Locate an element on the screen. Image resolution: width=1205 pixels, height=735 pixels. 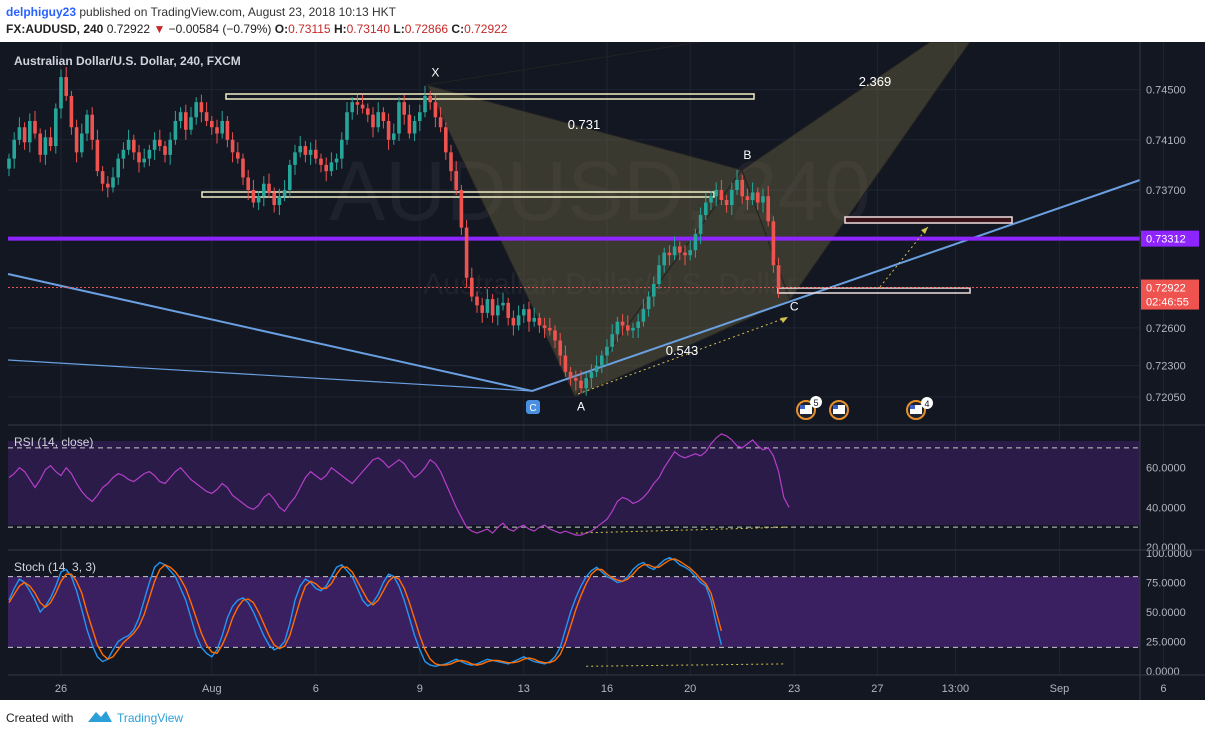
tradingview-logo-icon is located at coordinates (100, 716).